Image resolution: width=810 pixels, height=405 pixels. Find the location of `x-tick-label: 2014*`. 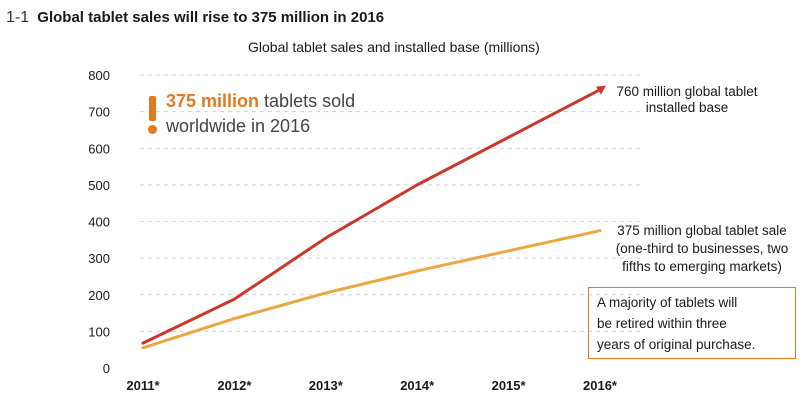

x-tick-label: 2014* is located at coordinates (417, 385).